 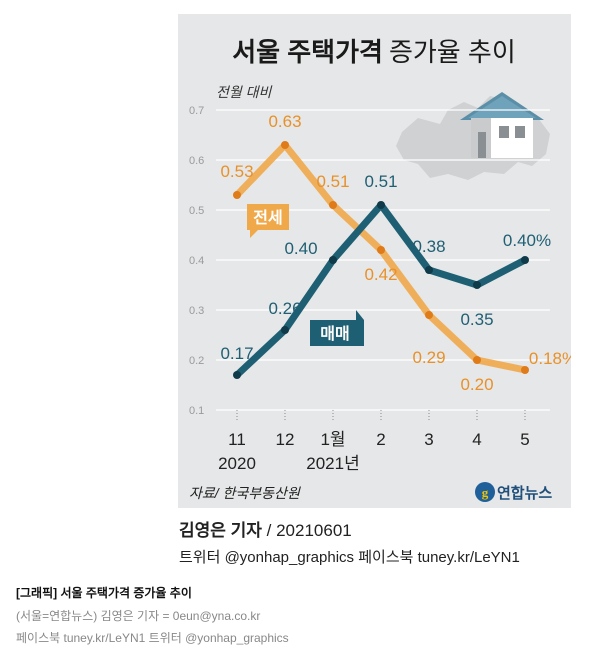 I want to click on house-icon, so click(x=502, y=125).